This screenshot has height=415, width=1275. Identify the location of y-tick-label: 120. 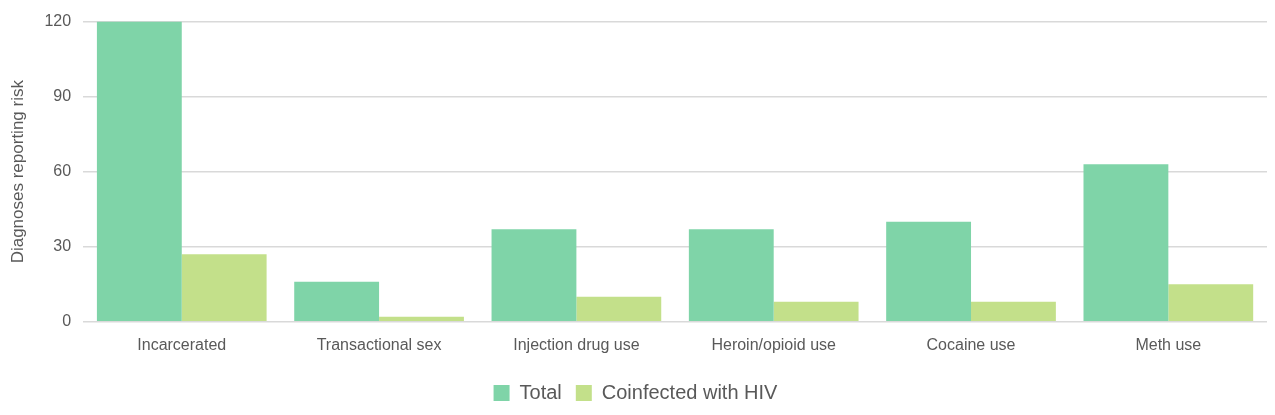
(58, 21).